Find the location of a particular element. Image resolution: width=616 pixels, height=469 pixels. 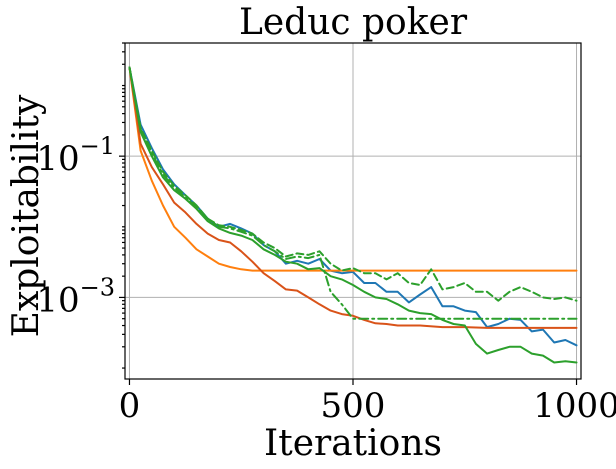

x-axis-ticks: 0 500 1000 is located at coordinates (367, 402).